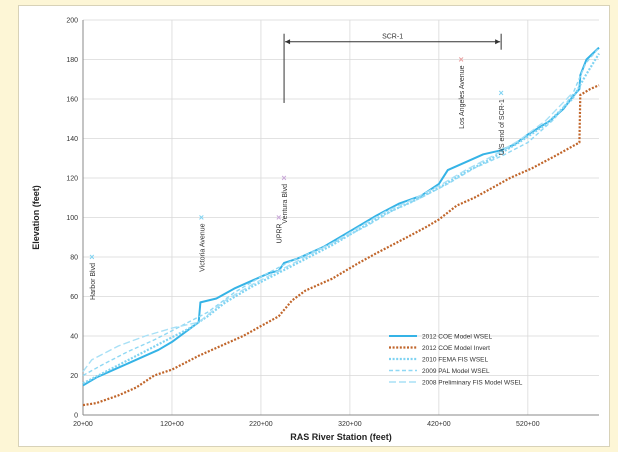 This screenshot has height=452, width=618. What do you see at coordinates (498, 42) in the screenshot?
I see `range-arrow-head-right` at bounding box center [498, 42].